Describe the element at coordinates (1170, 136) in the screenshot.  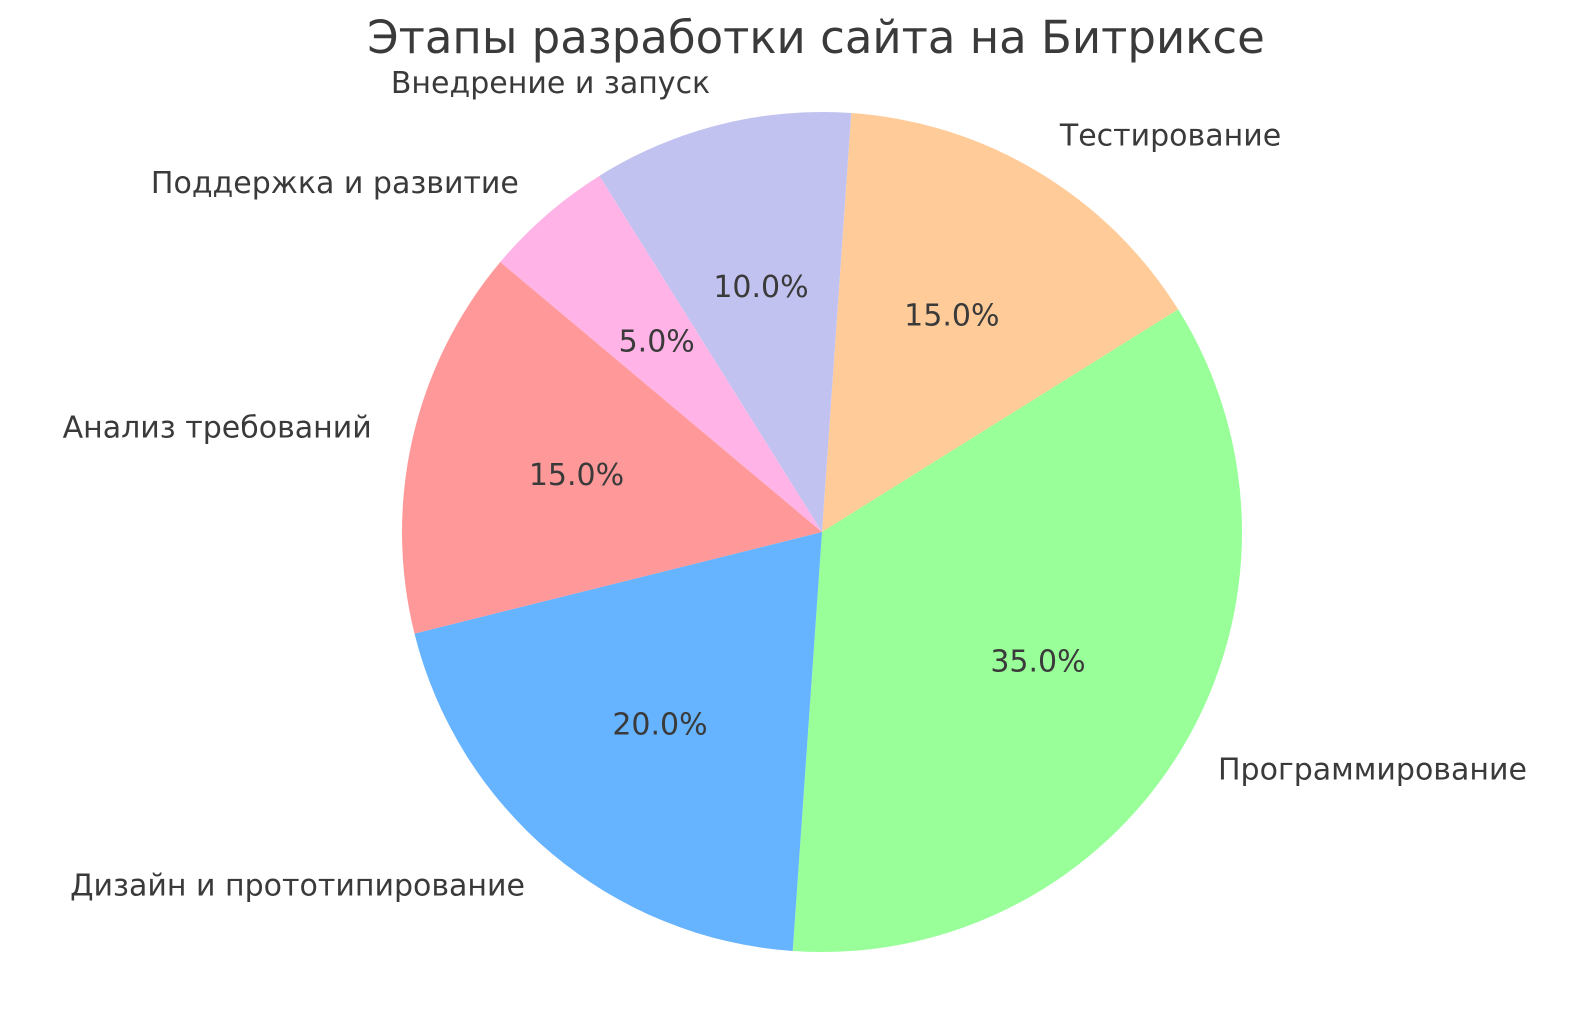
I see `pie-slice-name-1: Тестирование` at that location.